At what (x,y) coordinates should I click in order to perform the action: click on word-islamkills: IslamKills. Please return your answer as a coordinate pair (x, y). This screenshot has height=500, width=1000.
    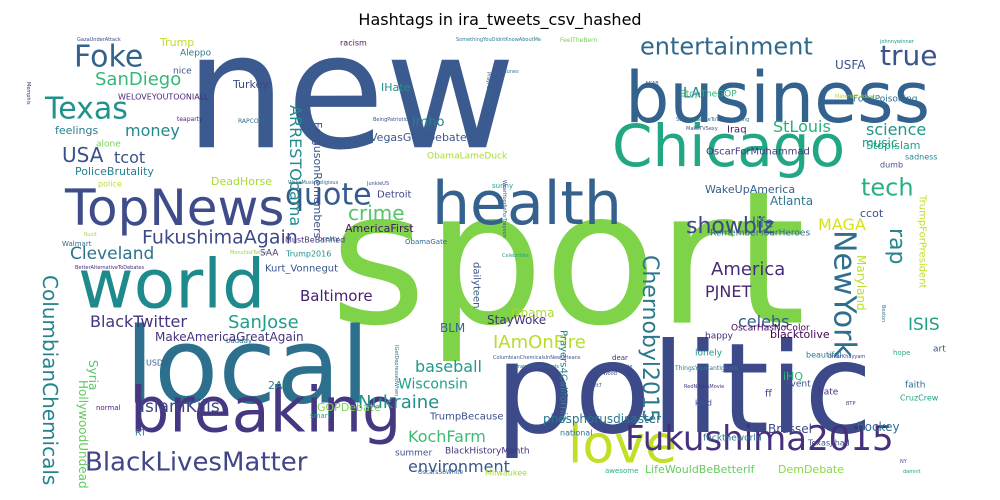
    Looking at the image, I should click on (180, 407).